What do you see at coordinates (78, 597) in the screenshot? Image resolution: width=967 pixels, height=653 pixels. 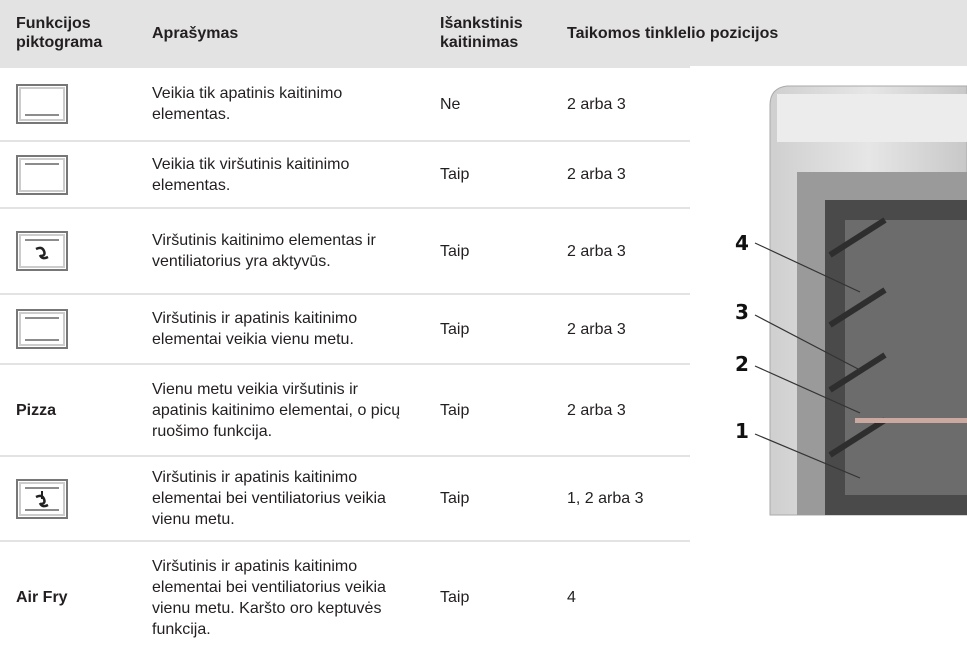 I see `function-cell: Air Fry` at bounding box center [78, 597].